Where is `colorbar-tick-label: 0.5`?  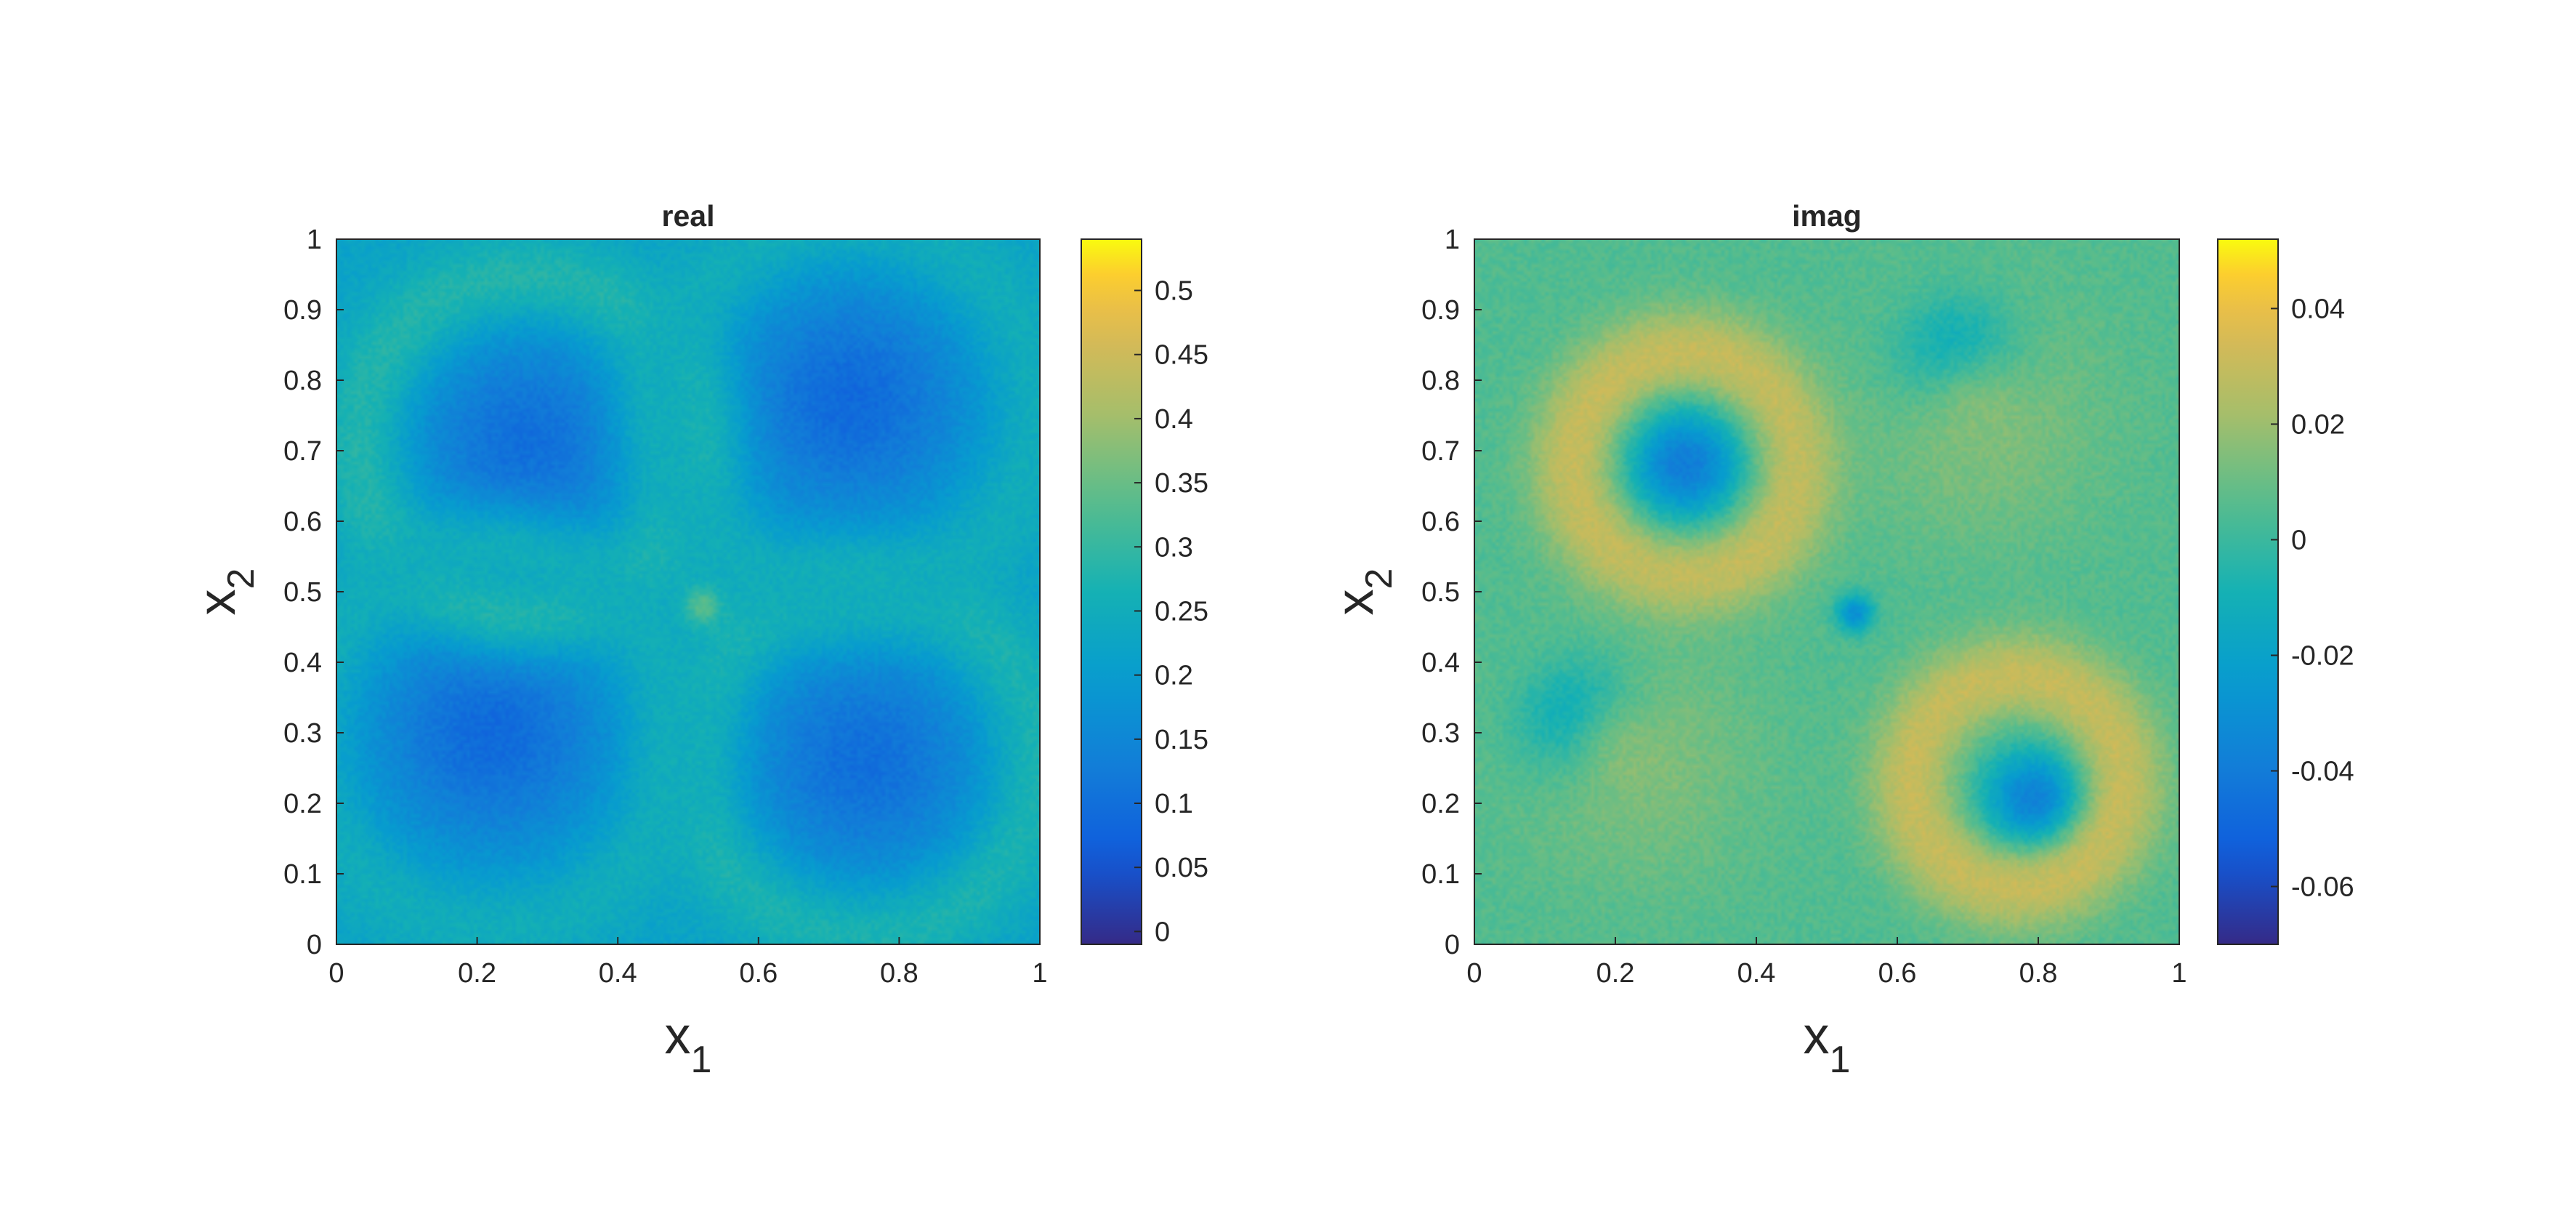 colorbar-tick-label: 0.5 is located at coordinates (1174, 291).